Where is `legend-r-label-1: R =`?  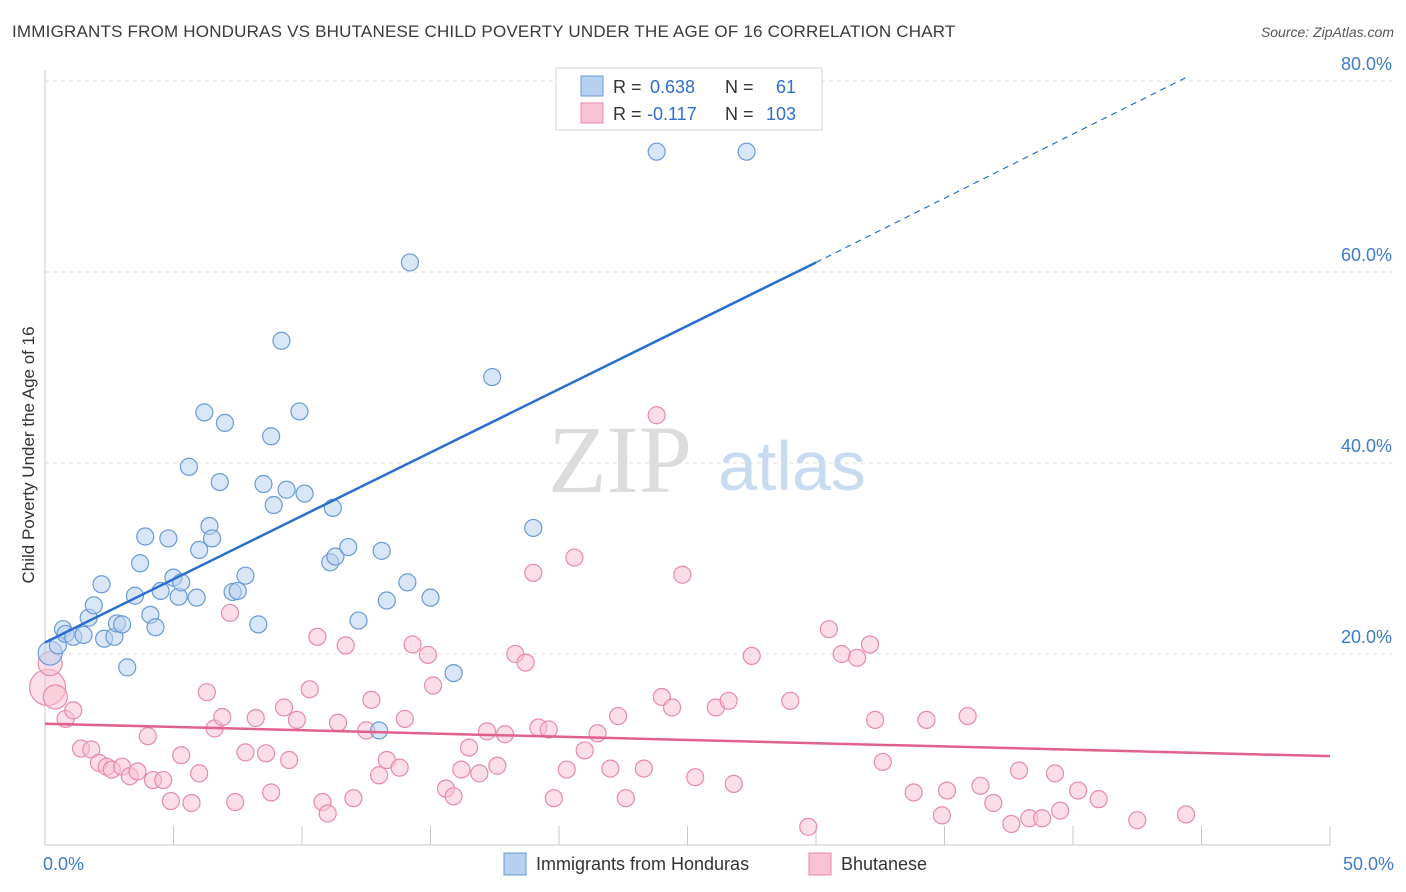
legend-r-label-1: R = is located at coordinates (627, 87).